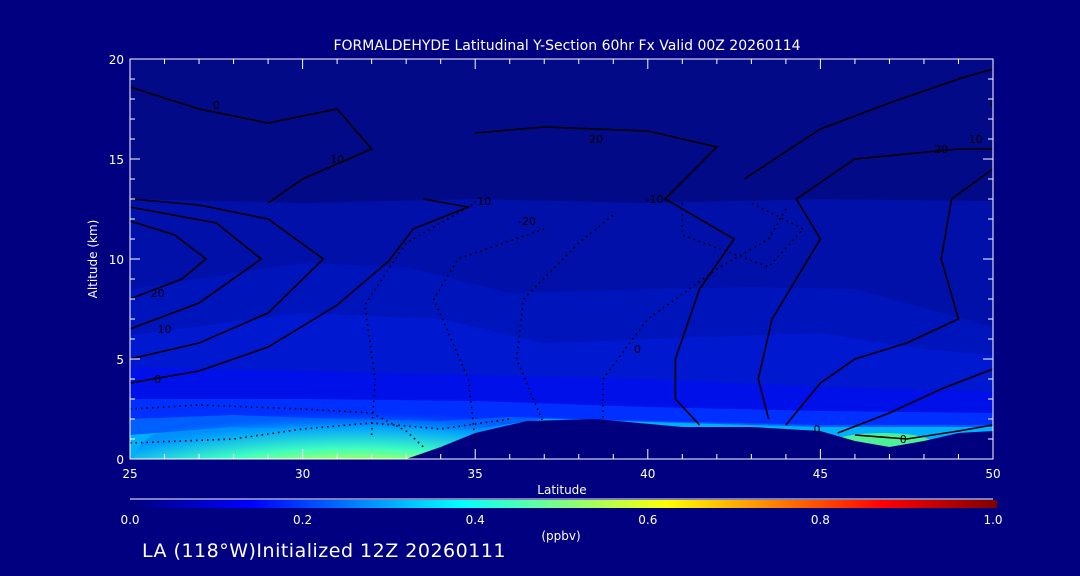  I want to click on colorbar-tick-label: 0.2, so click(302, 520).